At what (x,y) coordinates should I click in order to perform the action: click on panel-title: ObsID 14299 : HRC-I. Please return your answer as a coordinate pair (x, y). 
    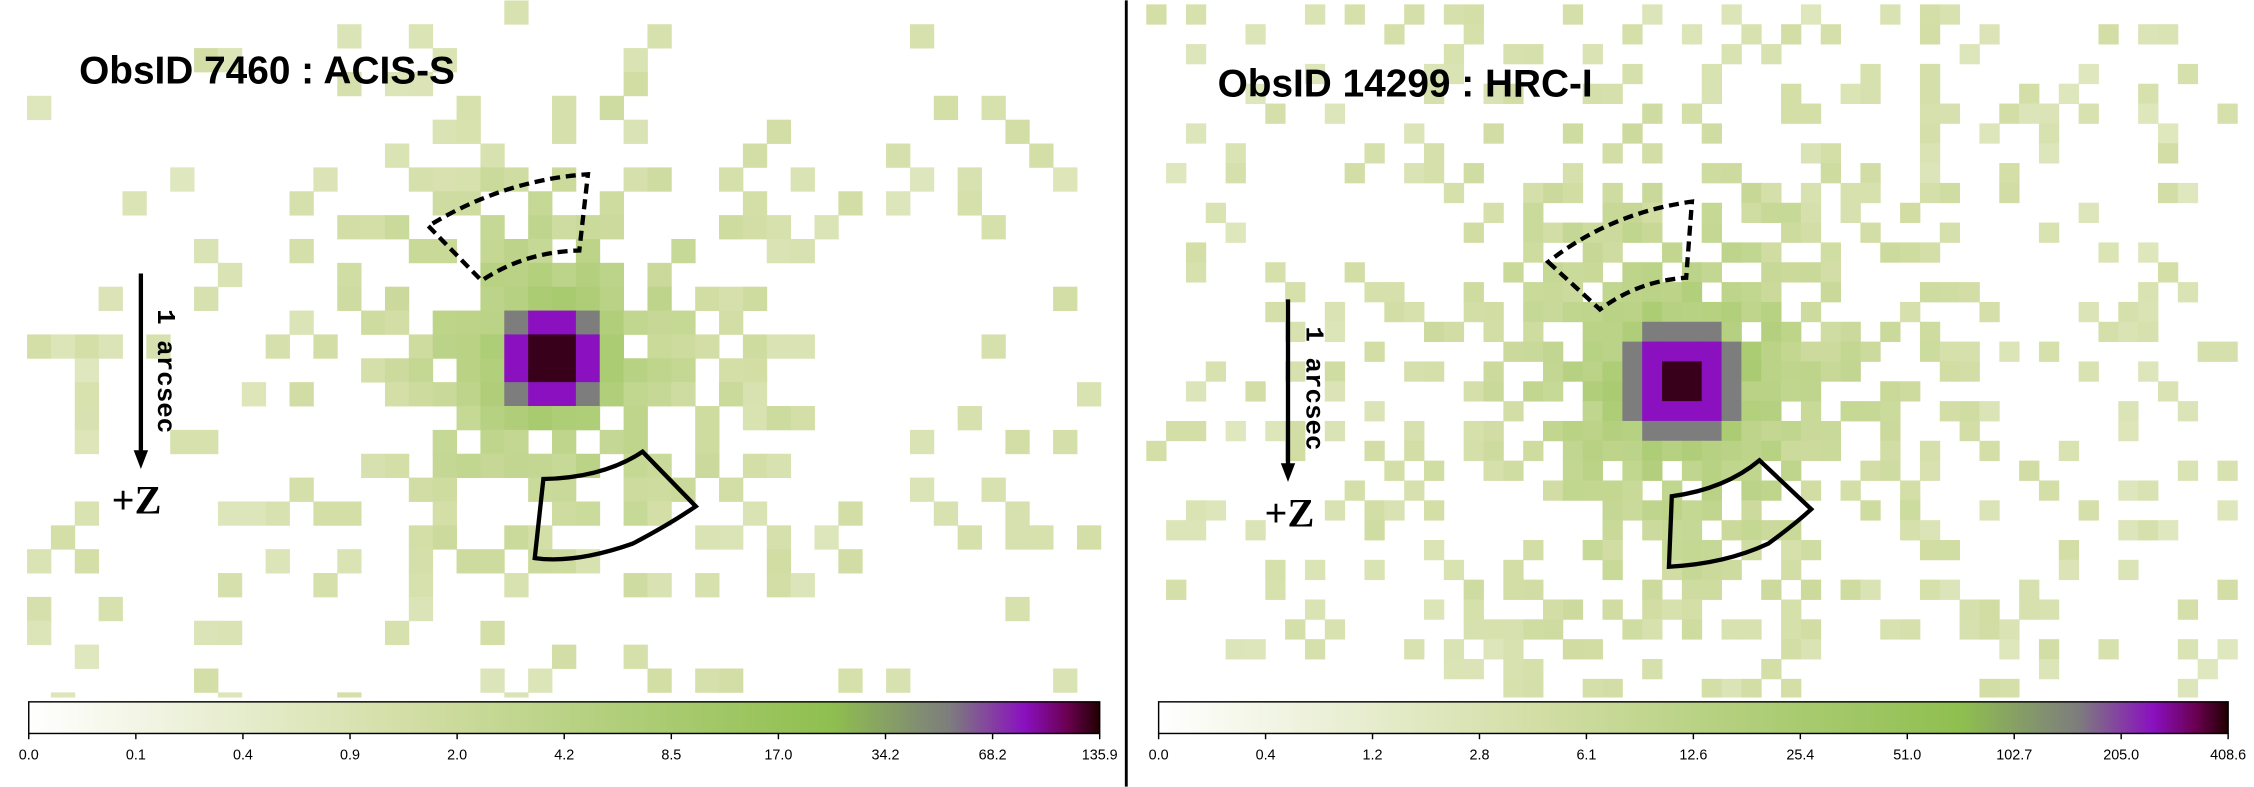
    Looking at the image, I should click on (1405, 84).